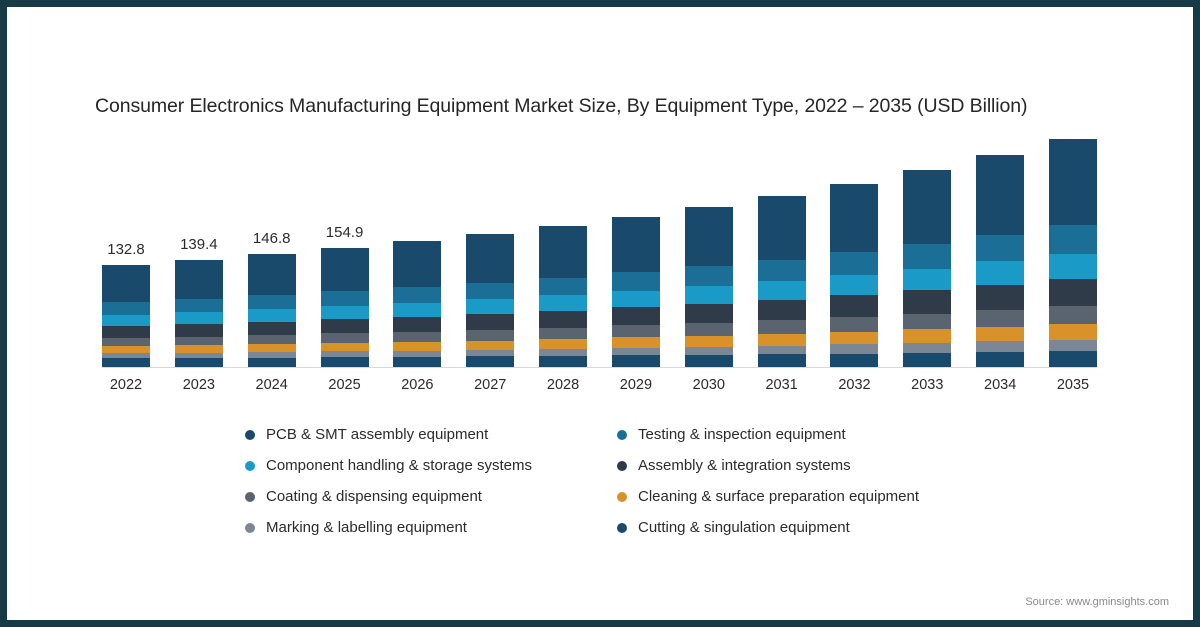  I want to click on legend-item: Component handling & storage systems, so click(431, 465).